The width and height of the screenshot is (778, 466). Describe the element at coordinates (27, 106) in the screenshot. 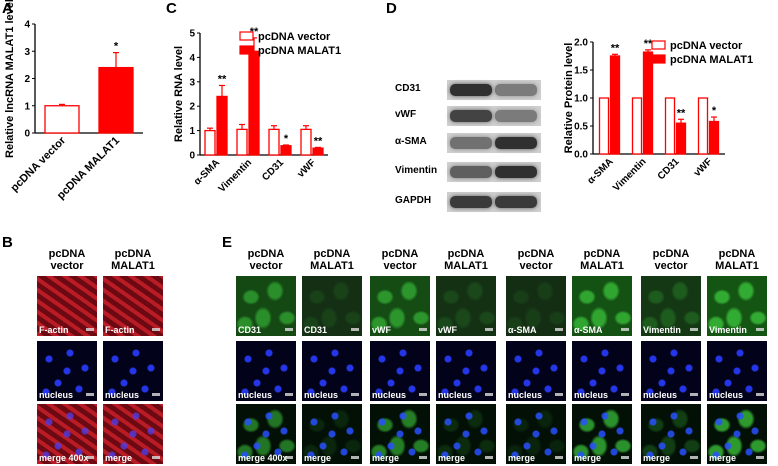

I see `y-tick-label: 1` at that location.